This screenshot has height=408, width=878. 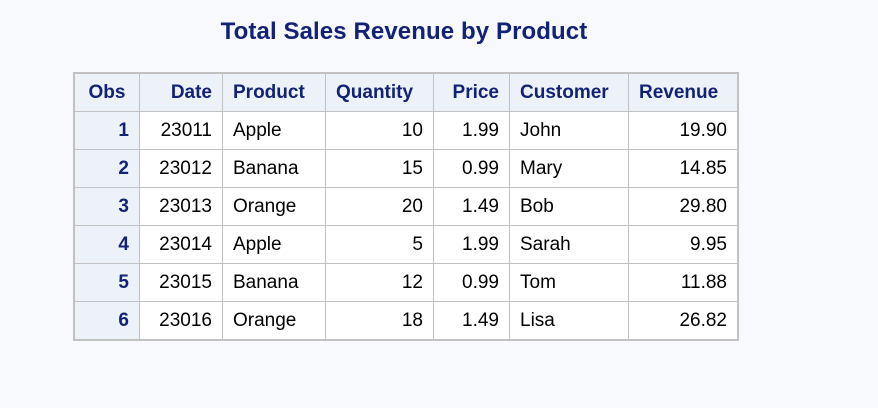 I want to click on cell-customer: Lisa, so click(x=569, y=321).